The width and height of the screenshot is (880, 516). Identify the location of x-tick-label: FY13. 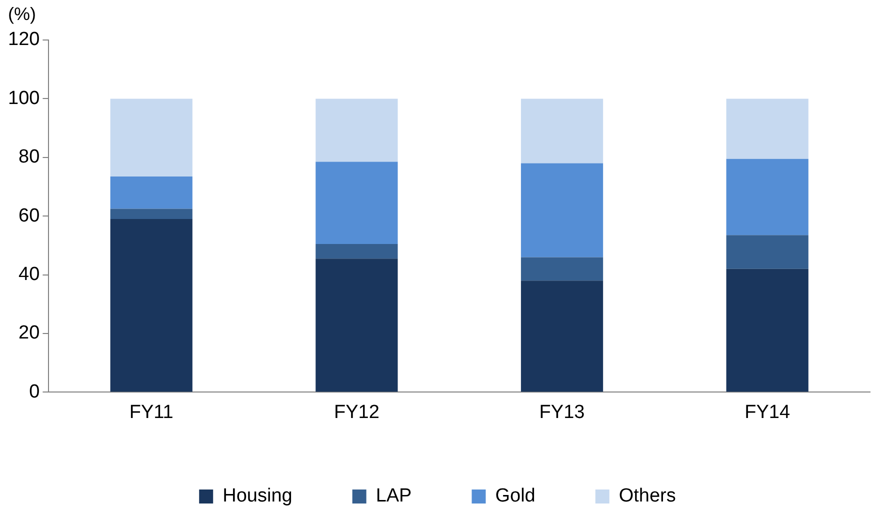
(562, 412).